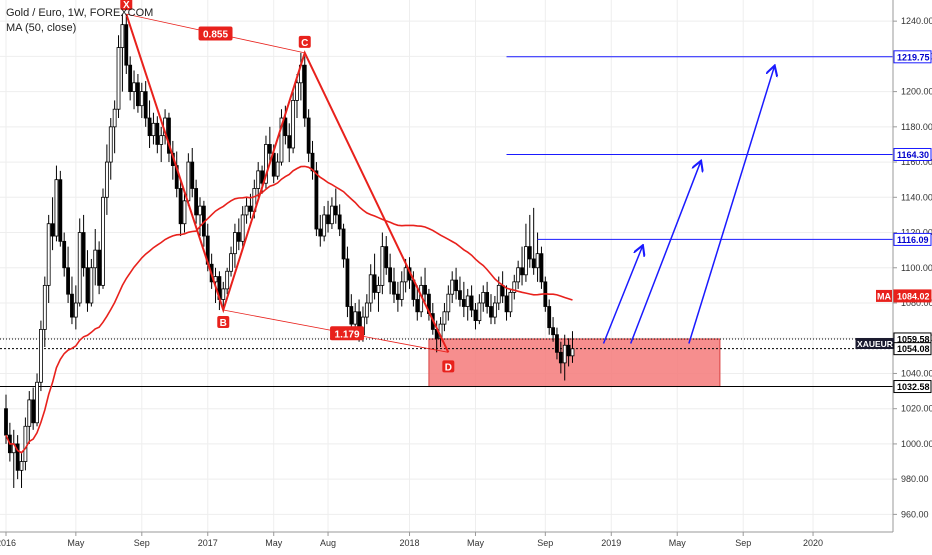 This screenshot has height=555, width=932. What do you see at coordinates (79, 21) in the screenshot?
I see `chart-legend: Gold / Euro, 1W, FOREXCOM MA (50, close)` at bounding box center [79, 21].